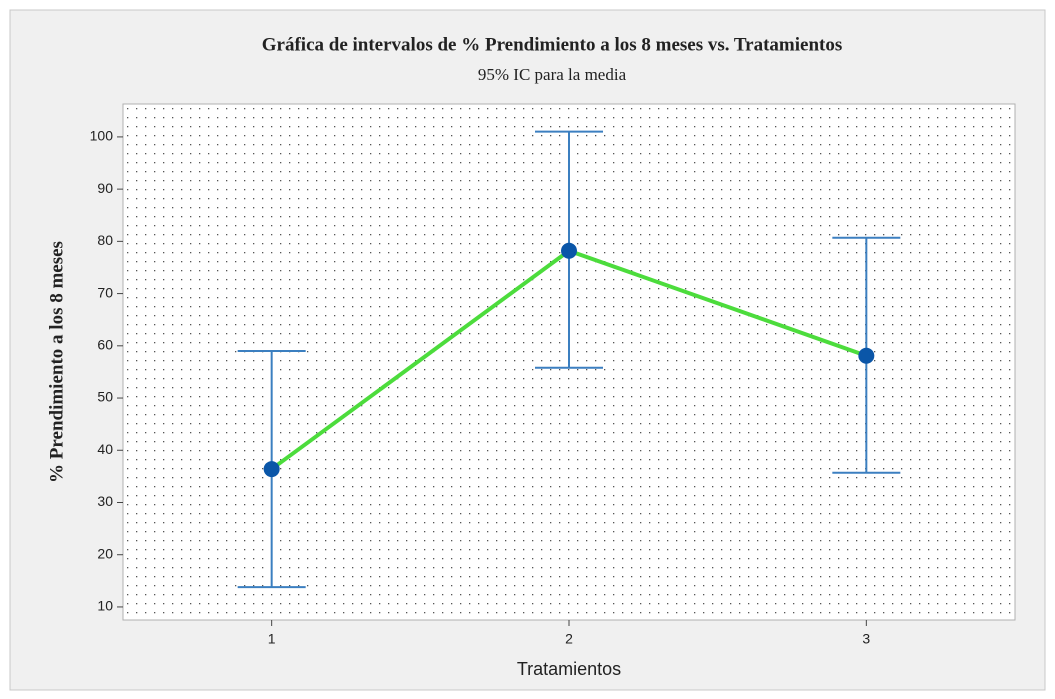  What do you see at coordinates (569, 669) in the screenshot?
I see `x-axis-label: Tratamientos` at bounding box center [569, 669].